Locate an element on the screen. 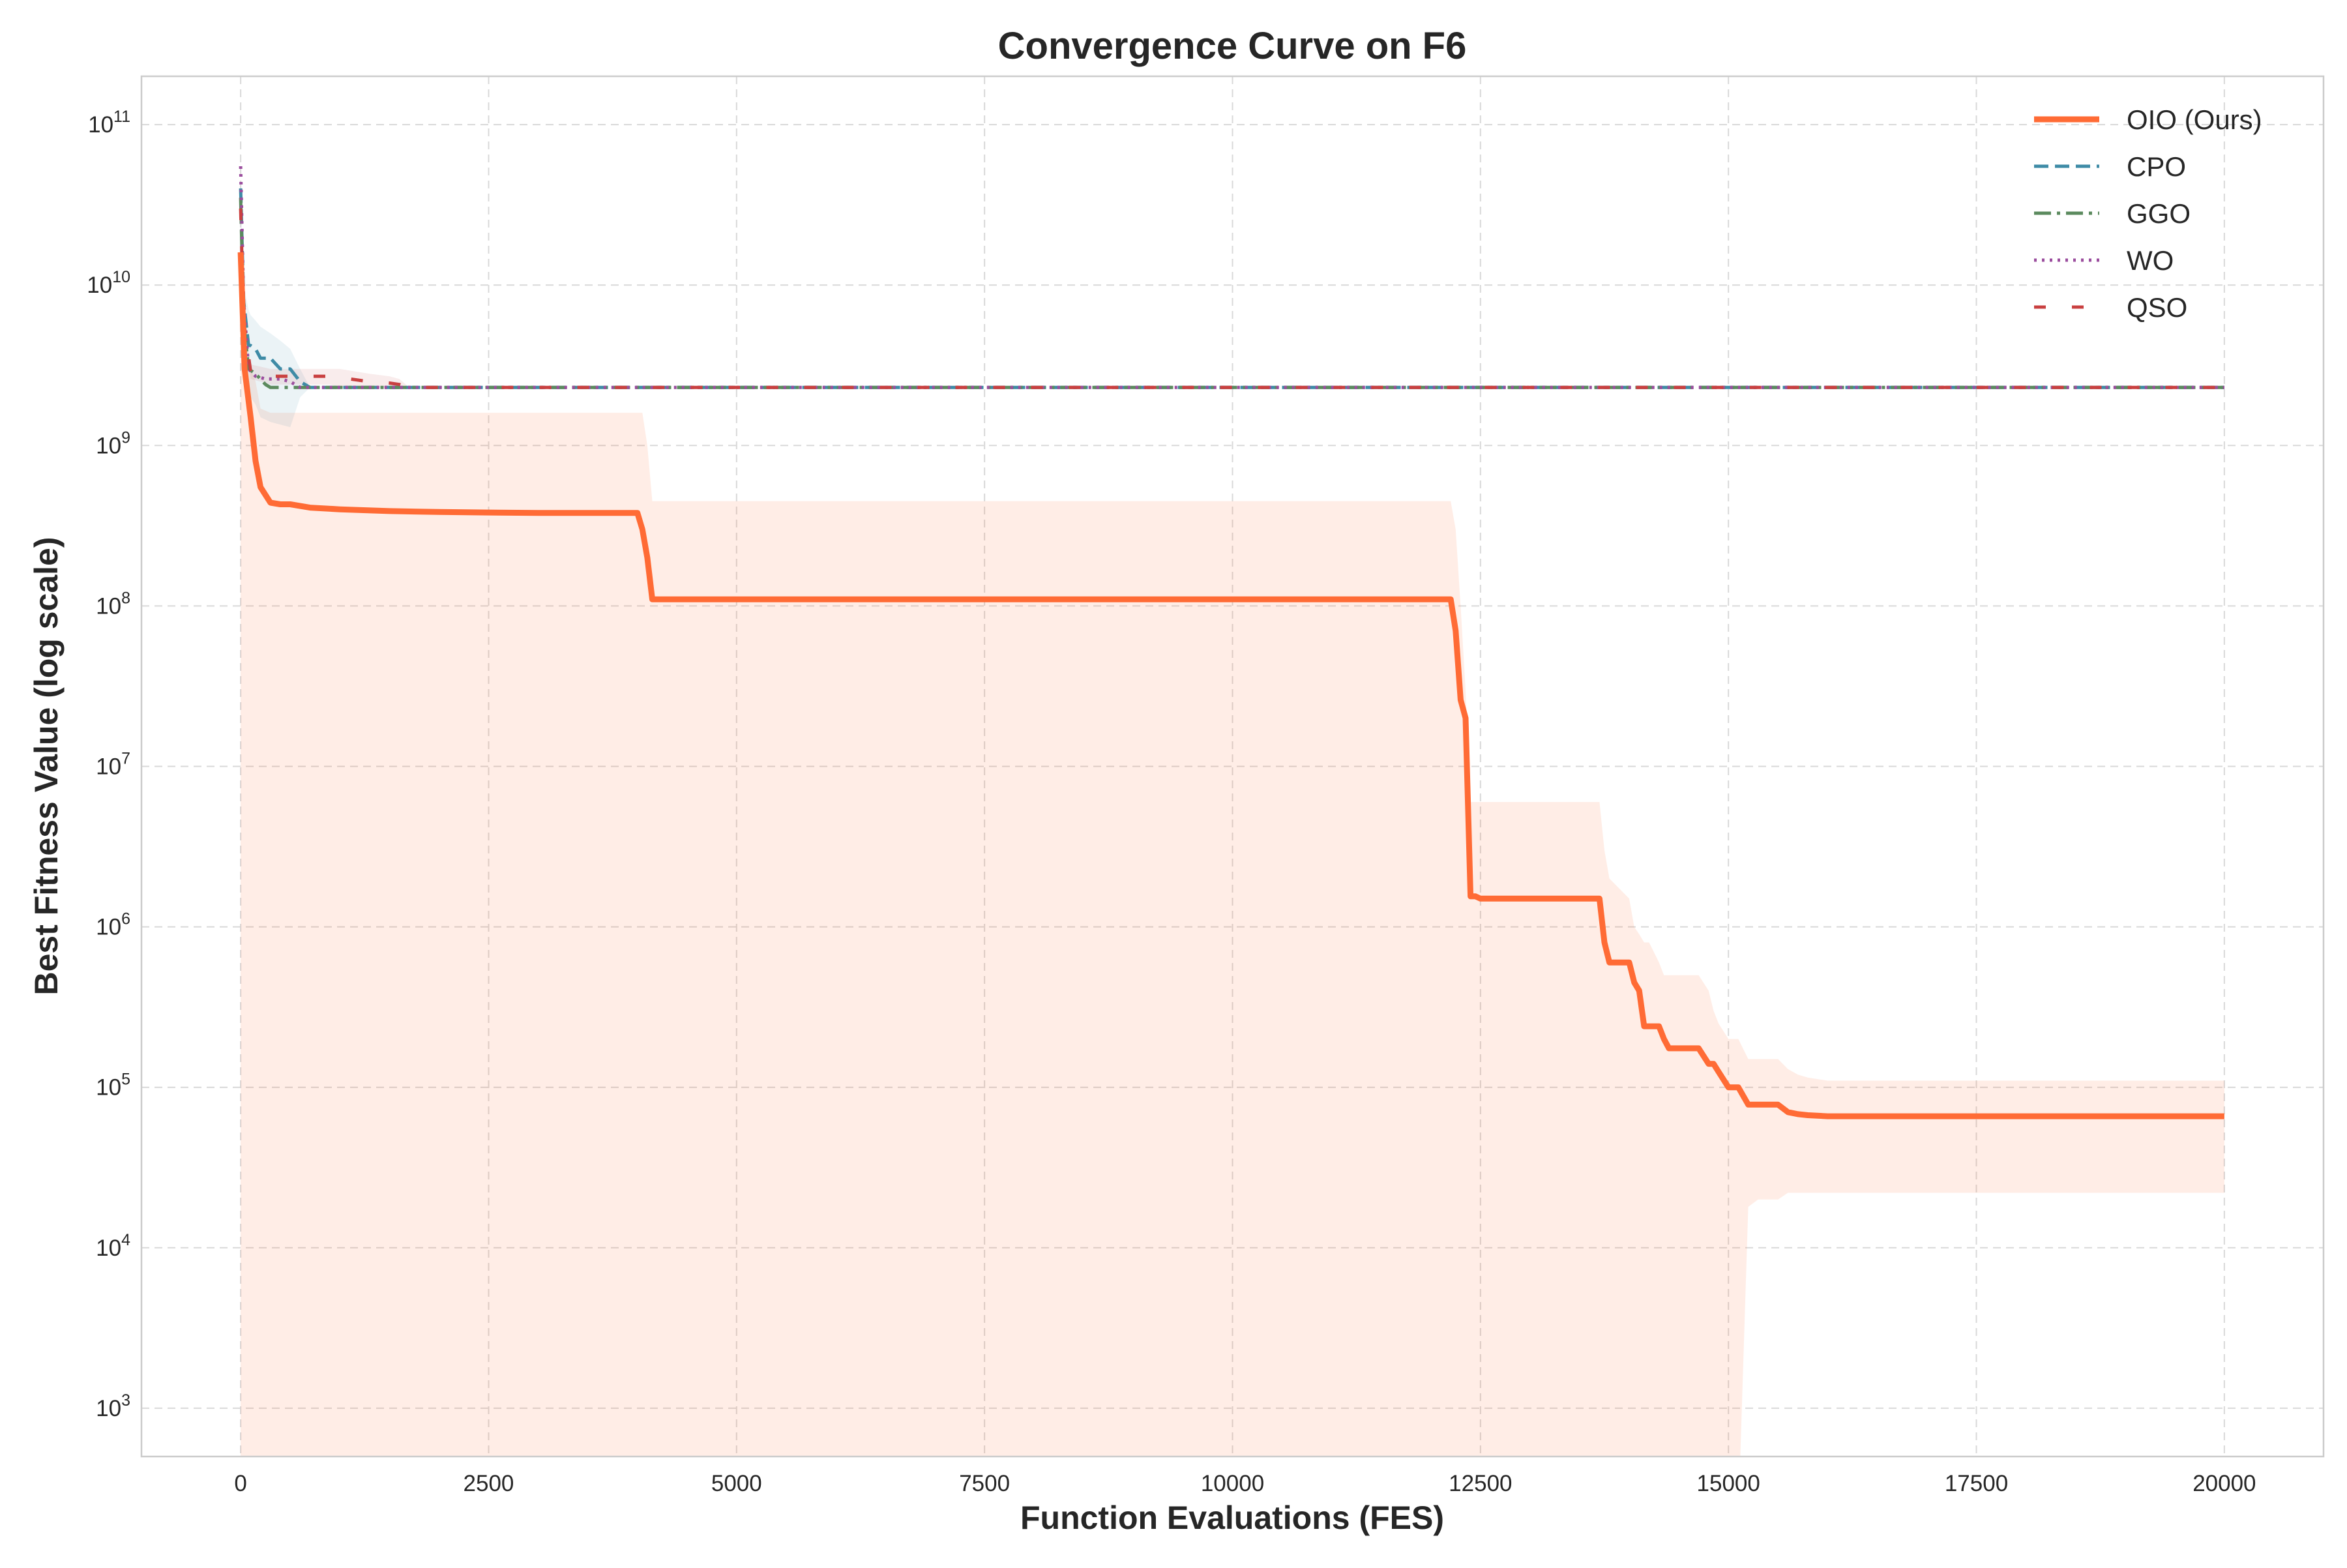 Image resolution: width=2347 pixels, height=1568 pixels. y-tick-labels: 10³ 10⁴ 10⁵ 10⁶ 10⁷ 10⁸ 10⁹ 10¹⁰ 10¹¹ is located at coordinates (108, 765).